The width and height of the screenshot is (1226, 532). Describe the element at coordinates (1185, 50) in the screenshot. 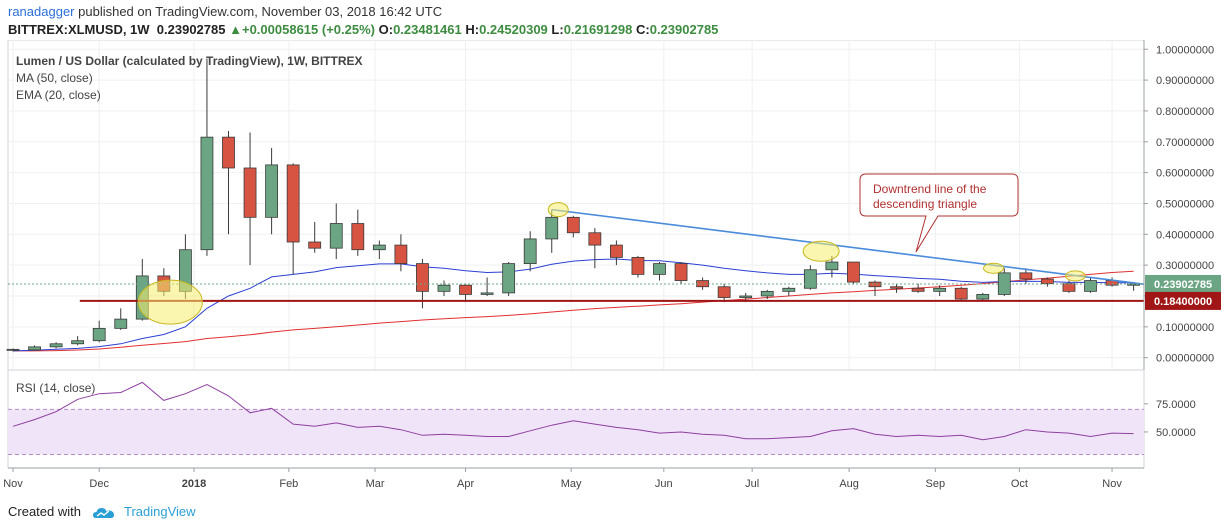

I see `price-tick-label: 1.00000000` at that location.